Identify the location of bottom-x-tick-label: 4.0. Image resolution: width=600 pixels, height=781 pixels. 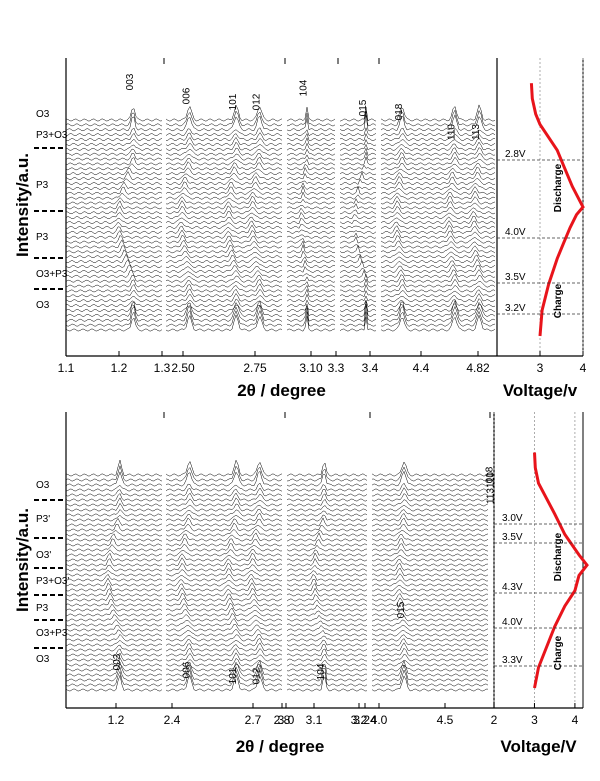
(379, 720).